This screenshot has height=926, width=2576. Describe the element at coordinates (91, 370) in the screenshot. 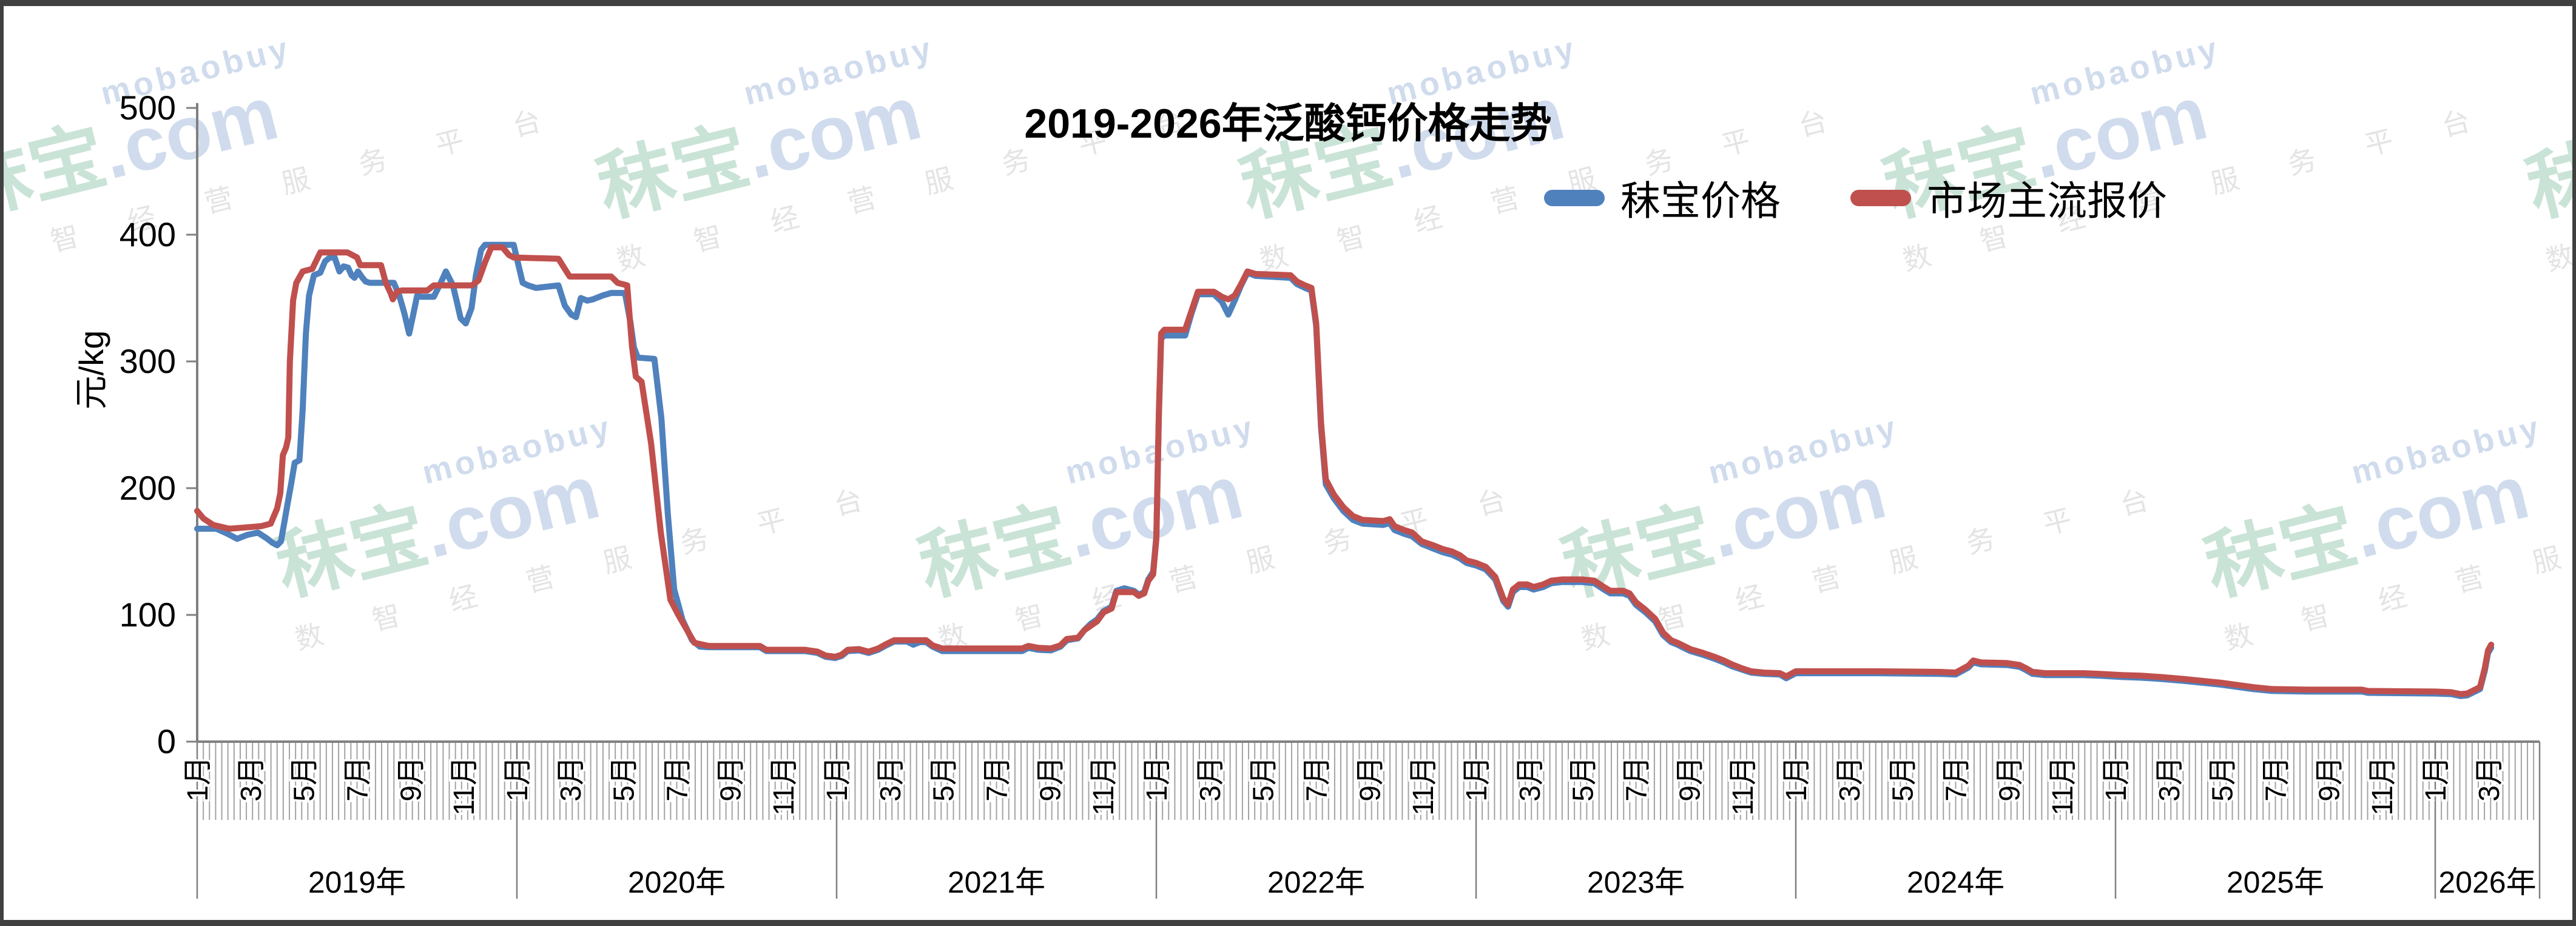

I see `y-axis-title: 元/kg` at that location.